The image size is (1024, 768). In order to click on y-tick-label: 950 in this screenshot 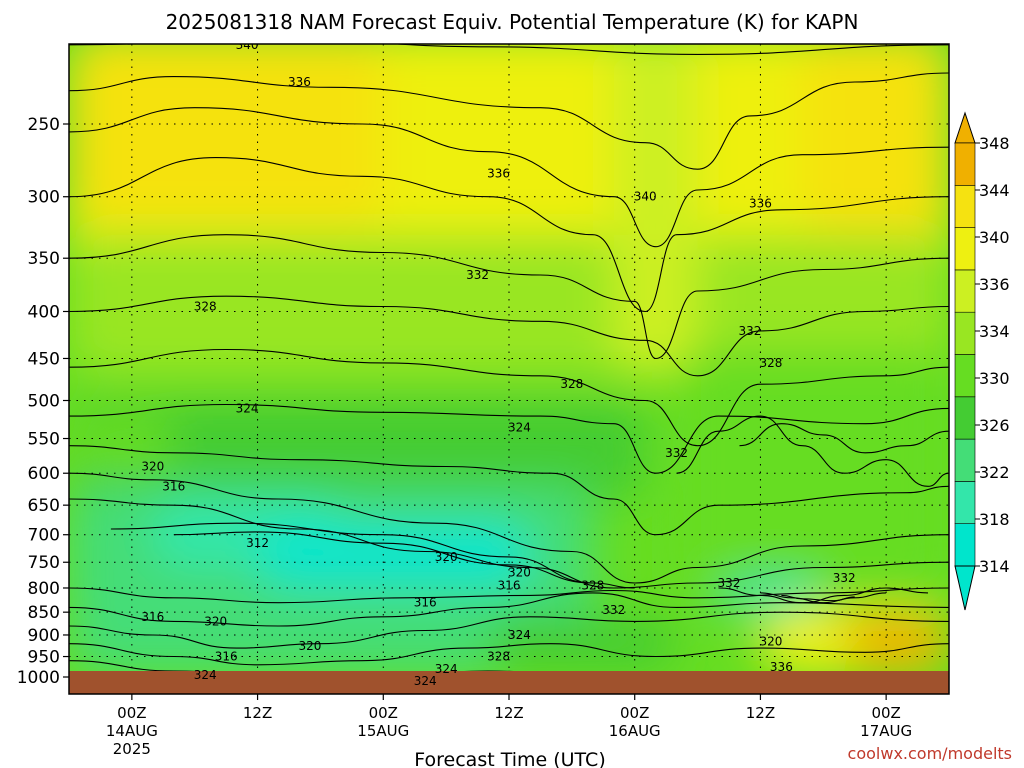, I will do `click(44, 658)`.